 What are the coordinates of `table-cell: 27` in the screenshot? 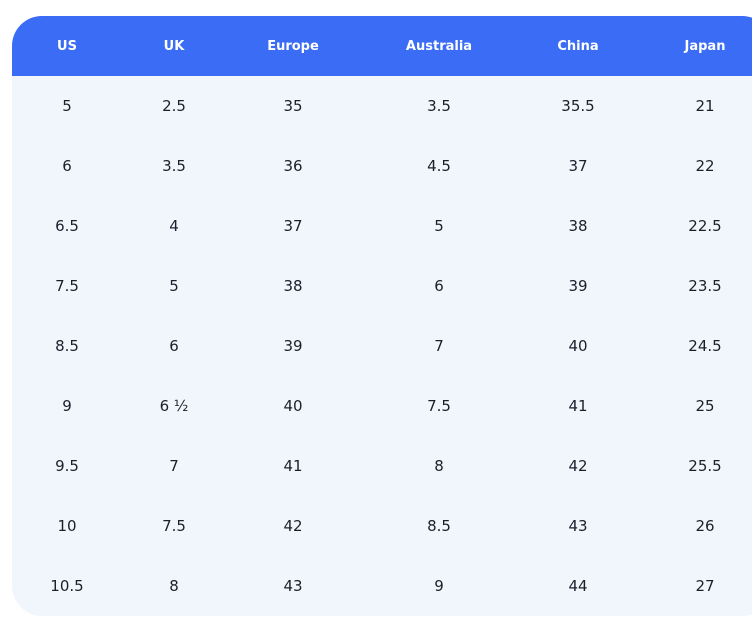 It's located at (705, 586).